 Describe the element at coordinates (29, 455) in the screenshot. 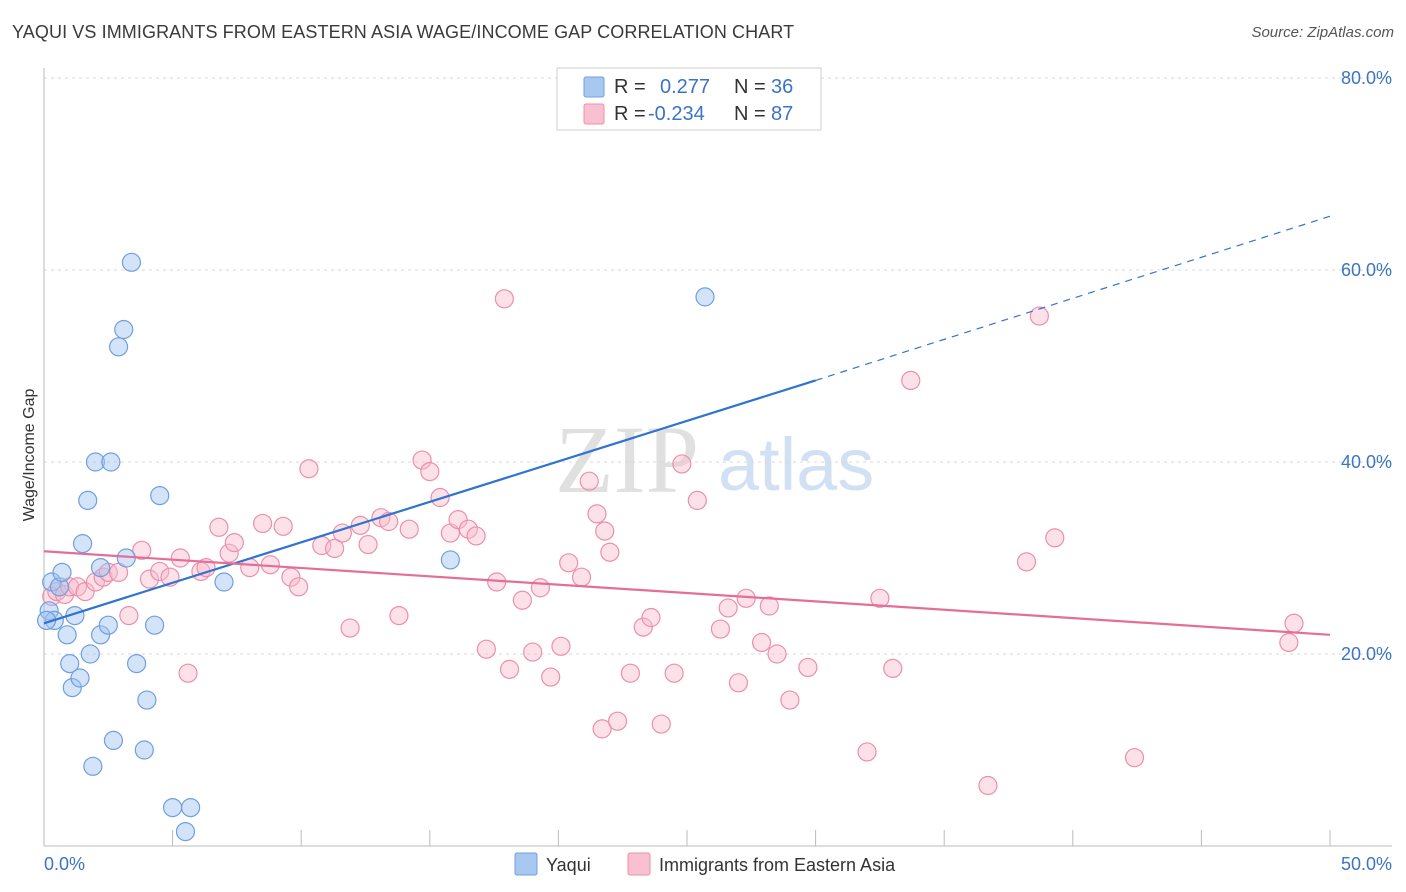

I see `y-axis-title: Wage/Income Gap` at that location.